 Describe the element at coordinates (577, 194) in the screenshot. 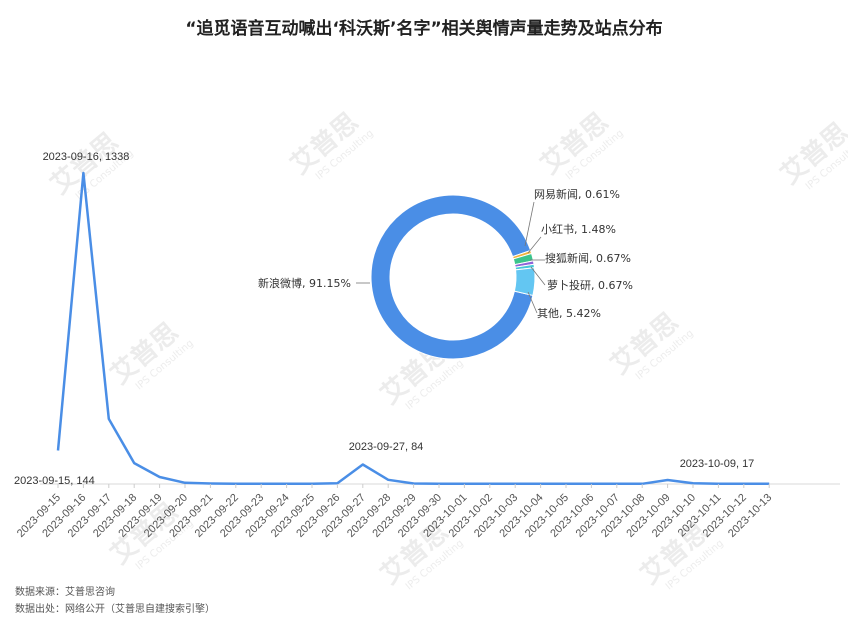

I see `slice-label: 网易新闻, 0.61%` at that location.